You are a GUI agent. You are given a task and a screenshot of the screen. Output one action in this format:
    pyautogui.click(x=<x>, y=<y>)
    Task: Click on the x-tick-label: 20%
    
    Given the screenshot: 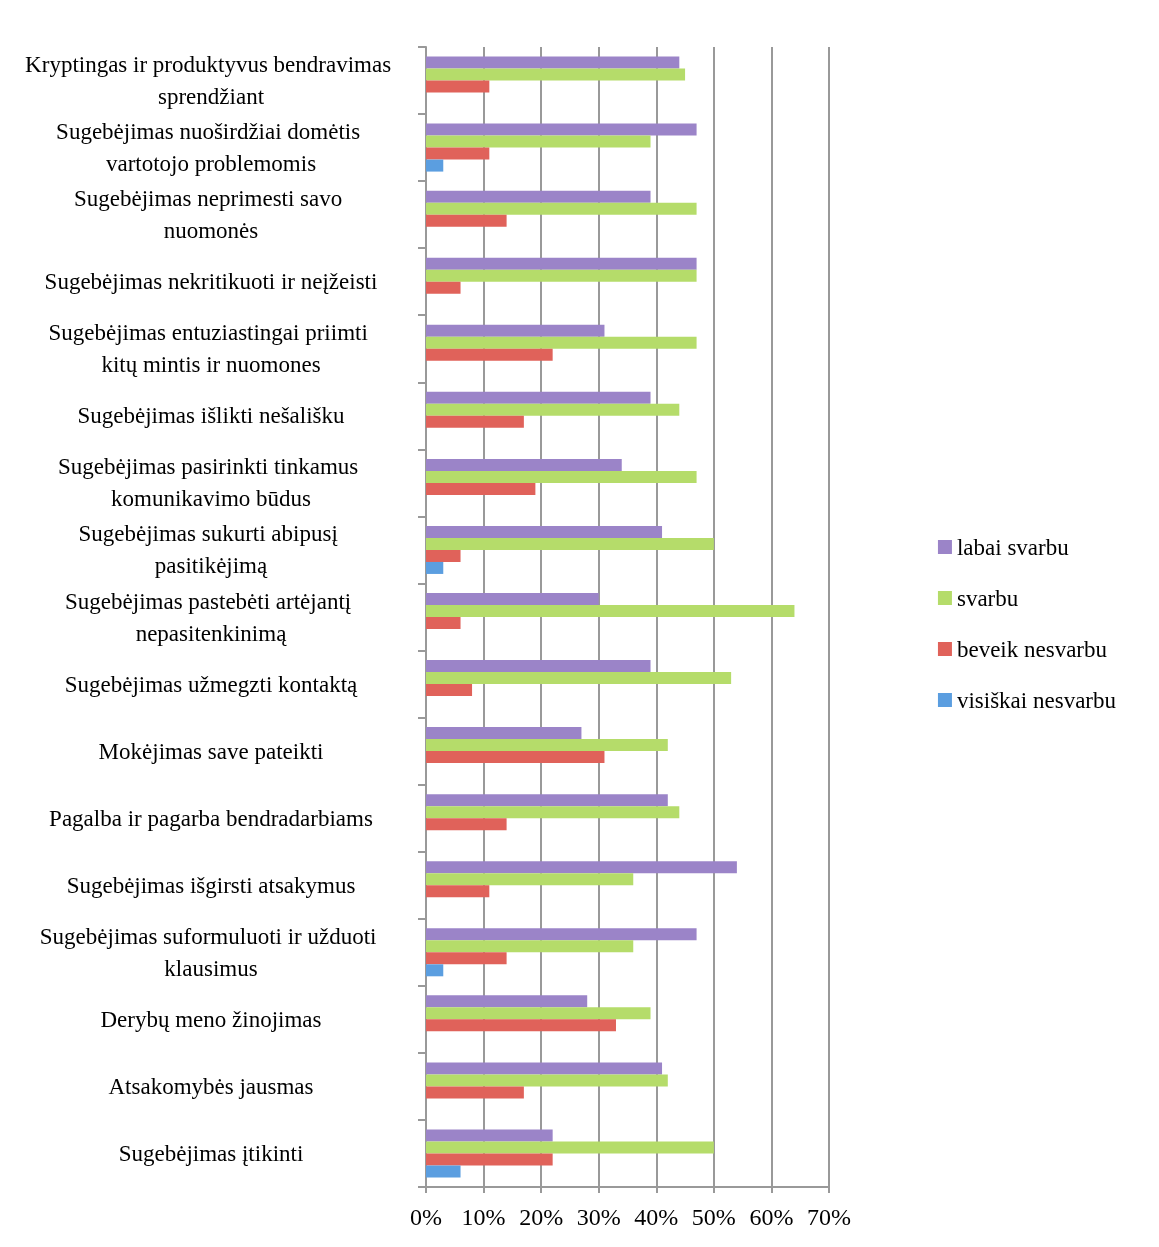 What is the action you would take?
    pyautogui.click(x=541, y=1217)
    